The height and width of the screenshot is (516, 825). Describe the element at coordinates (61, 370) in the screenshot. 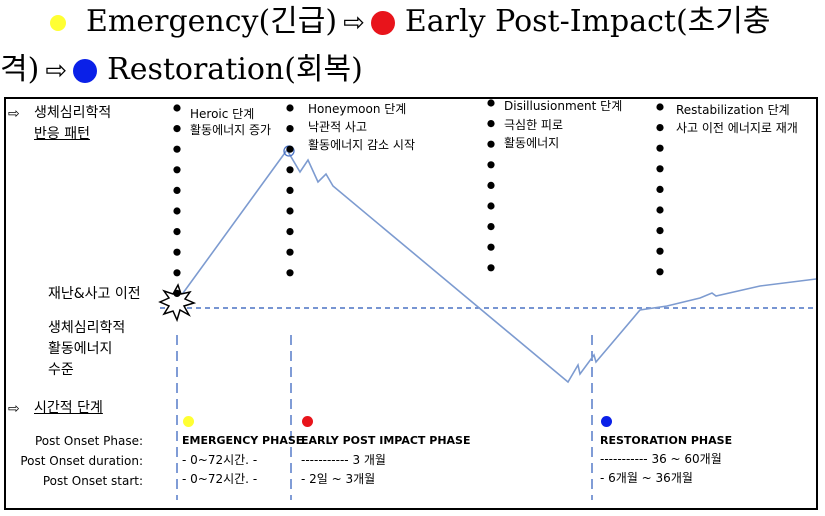

I see `energy-level-label-3: 수준` at that location.